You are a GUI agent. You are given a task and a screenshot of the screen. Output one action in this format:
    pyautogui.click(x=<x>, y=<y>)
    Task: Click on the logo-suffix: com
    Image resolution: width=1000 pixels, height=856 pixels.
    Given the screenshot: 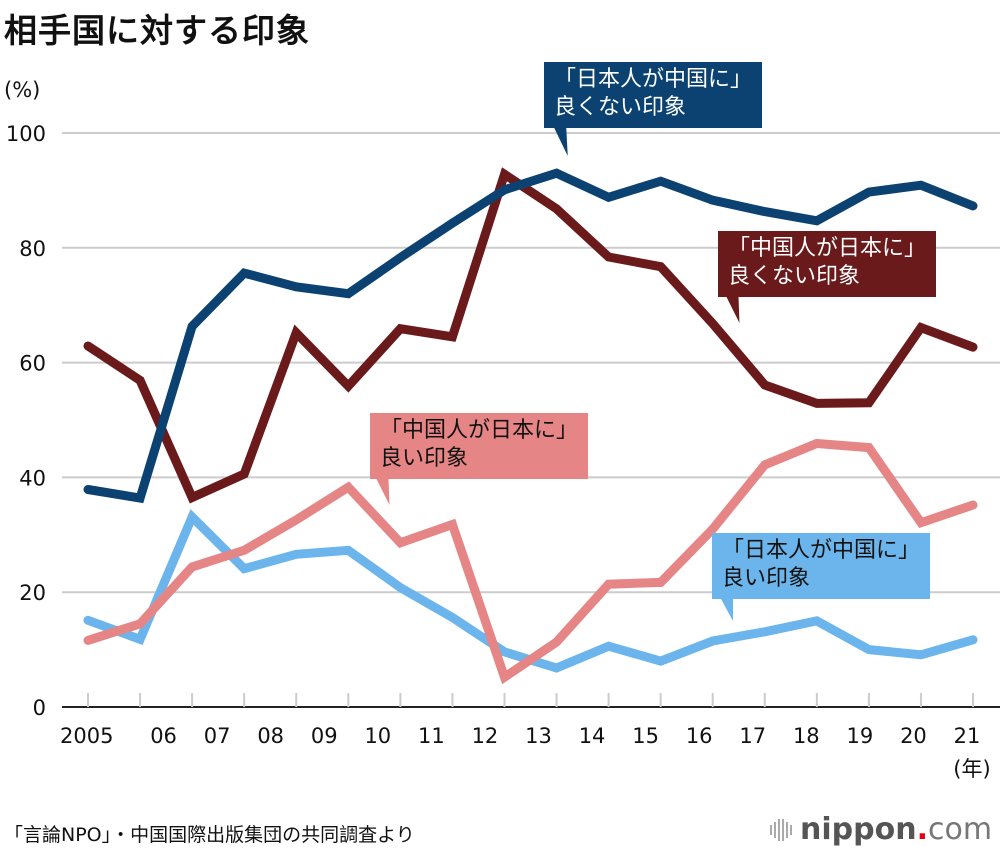 What is the action you would take?
    pyautogui.click(x=960, y=829)
    